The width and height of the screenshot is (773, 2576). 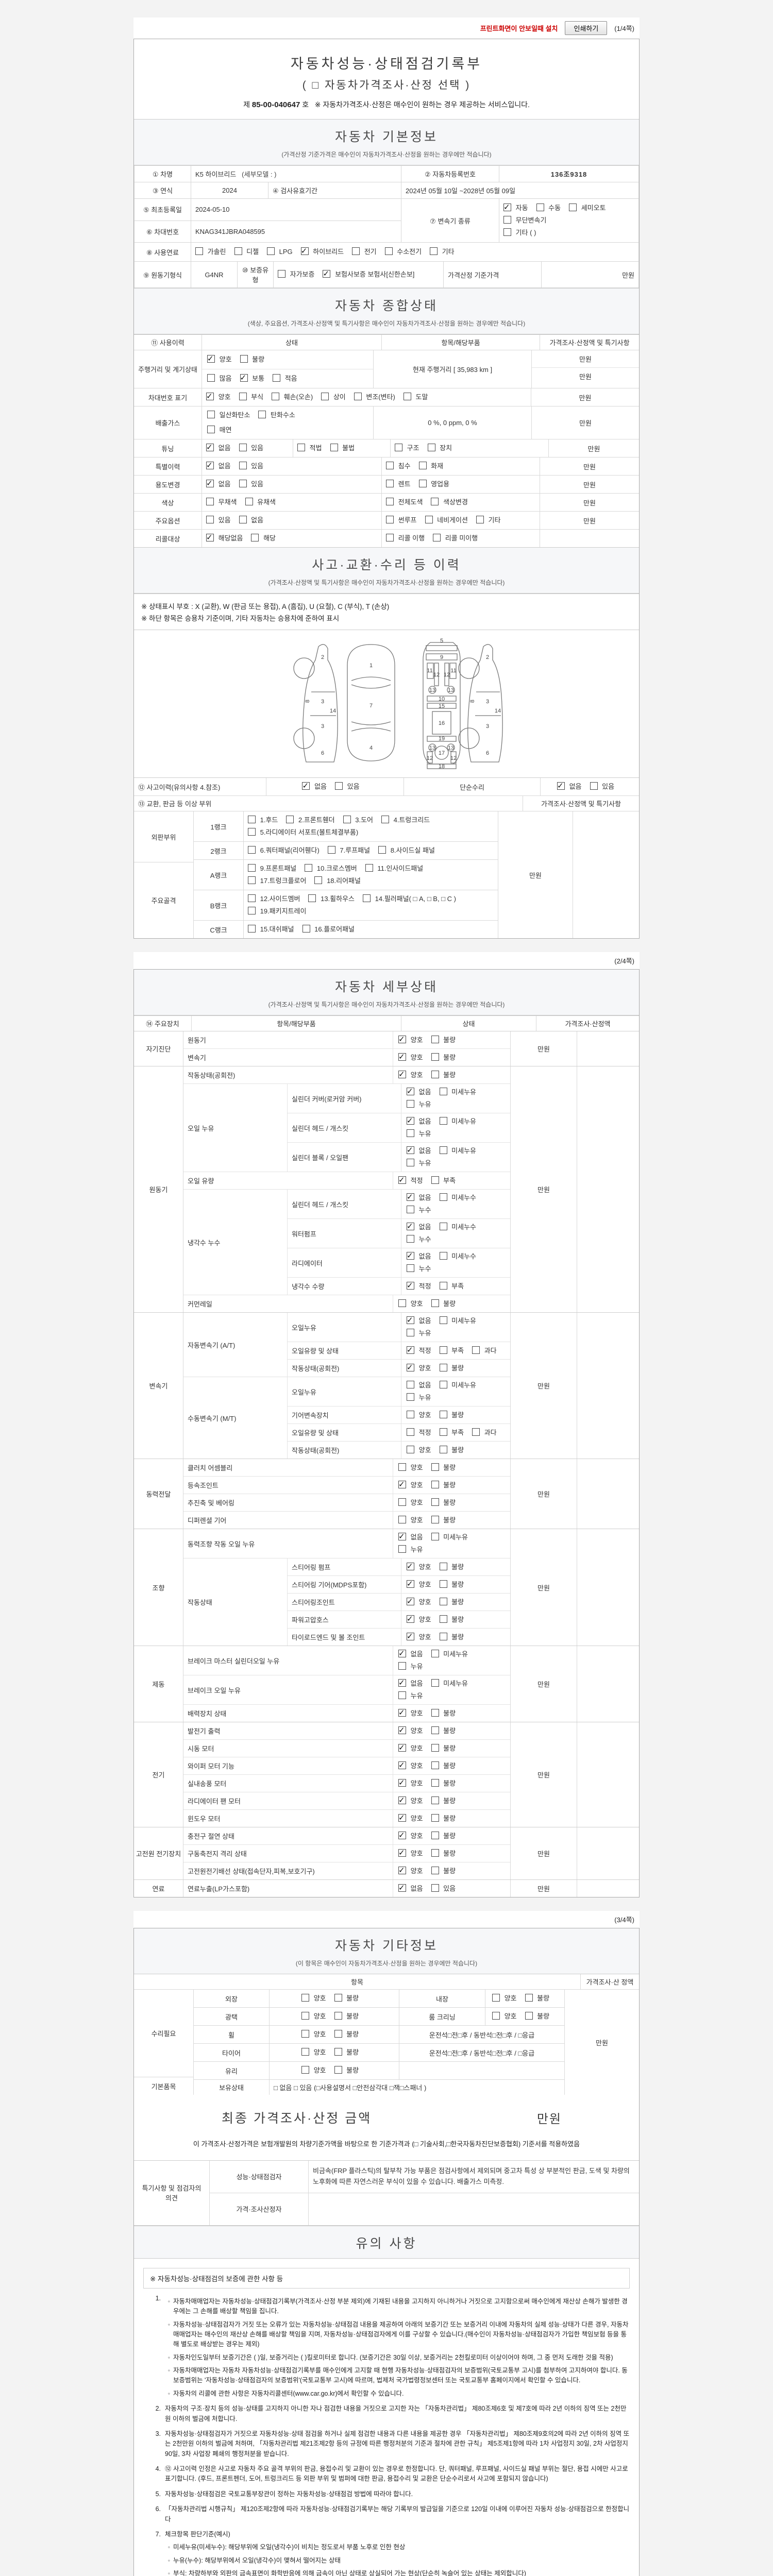 What do you see at coordinates (251, 466) in the screenshot?
I see `checkbox-option: 있음` at bounding box center [251, 466].